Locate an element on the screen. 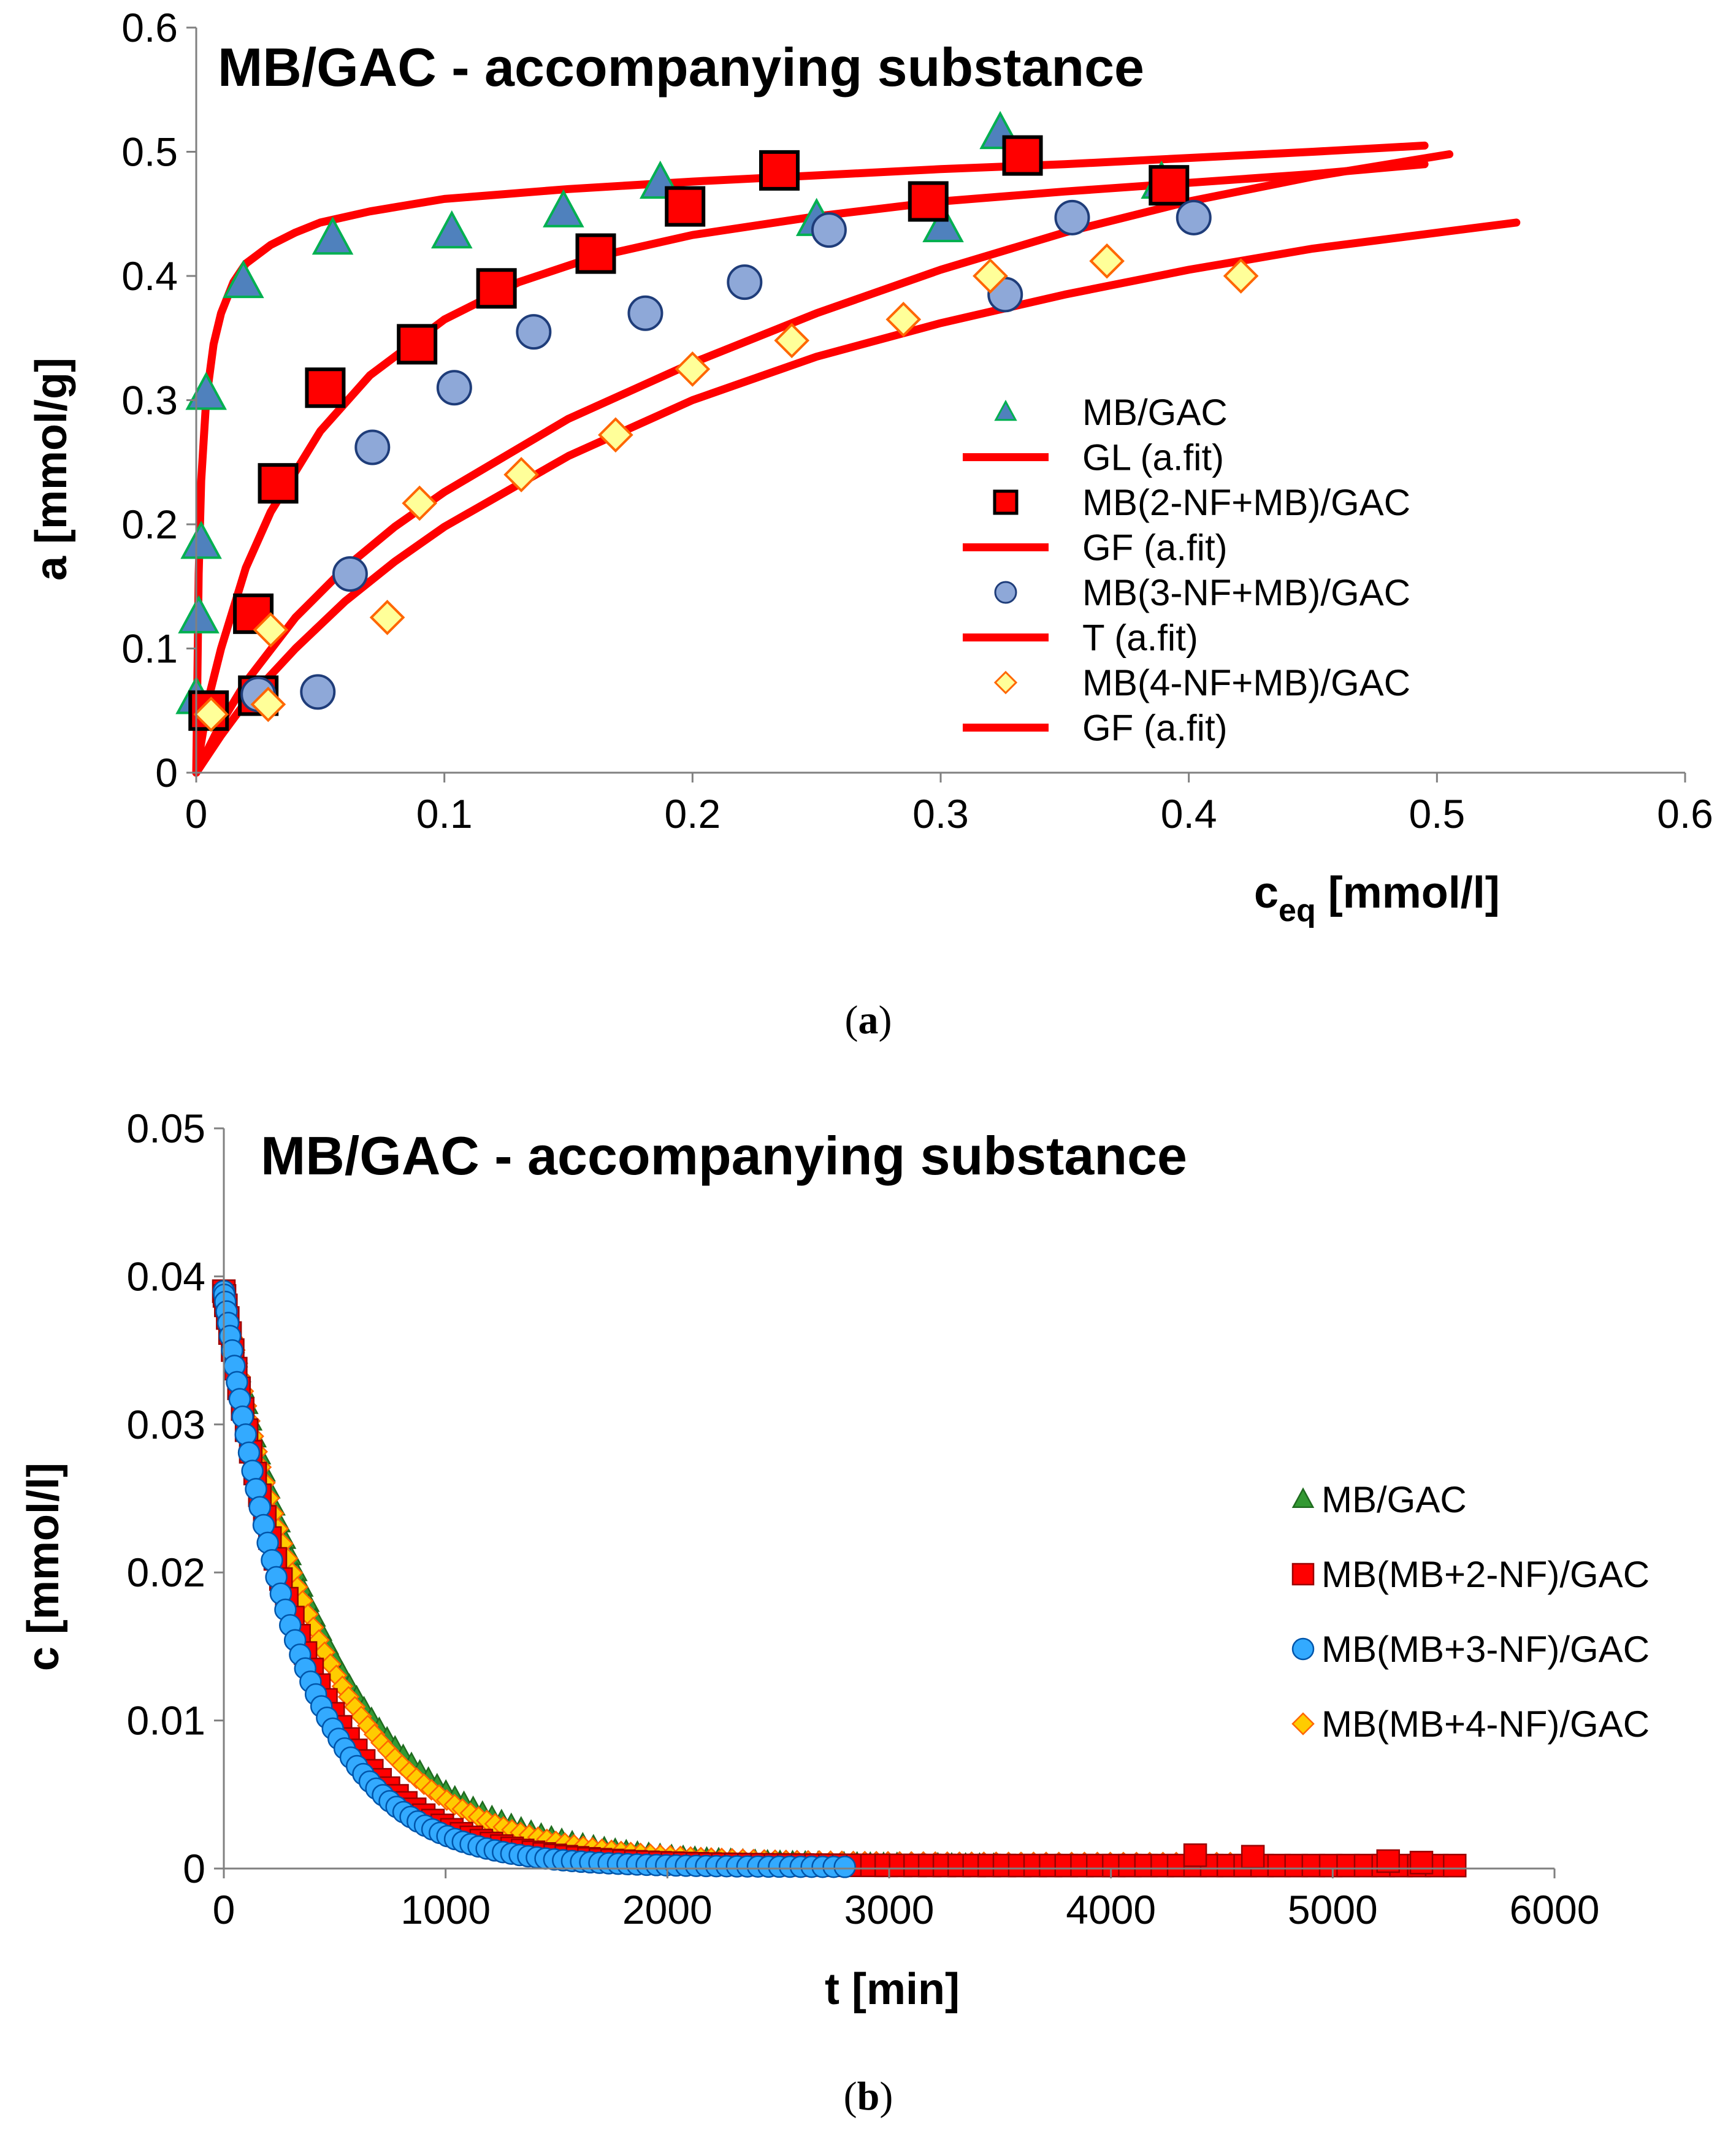 The height and width of the screenshot is (2131, 1736). chart-a-legend-label: GF (a.fit) is located at coordinates (1155, 728).